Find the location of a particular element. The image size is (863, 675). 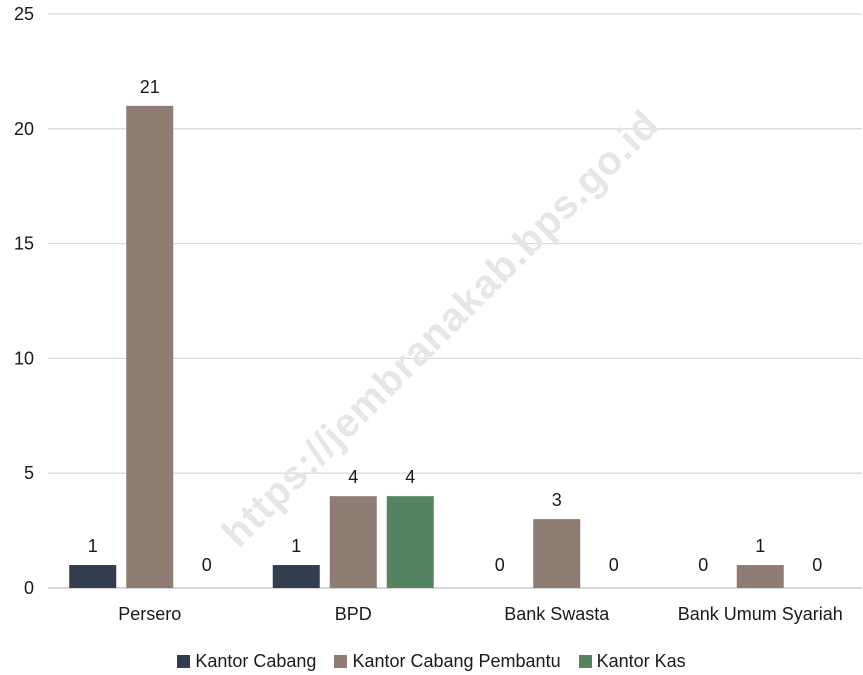

y-tick-label: 5 is located at coordinates (29, 473).